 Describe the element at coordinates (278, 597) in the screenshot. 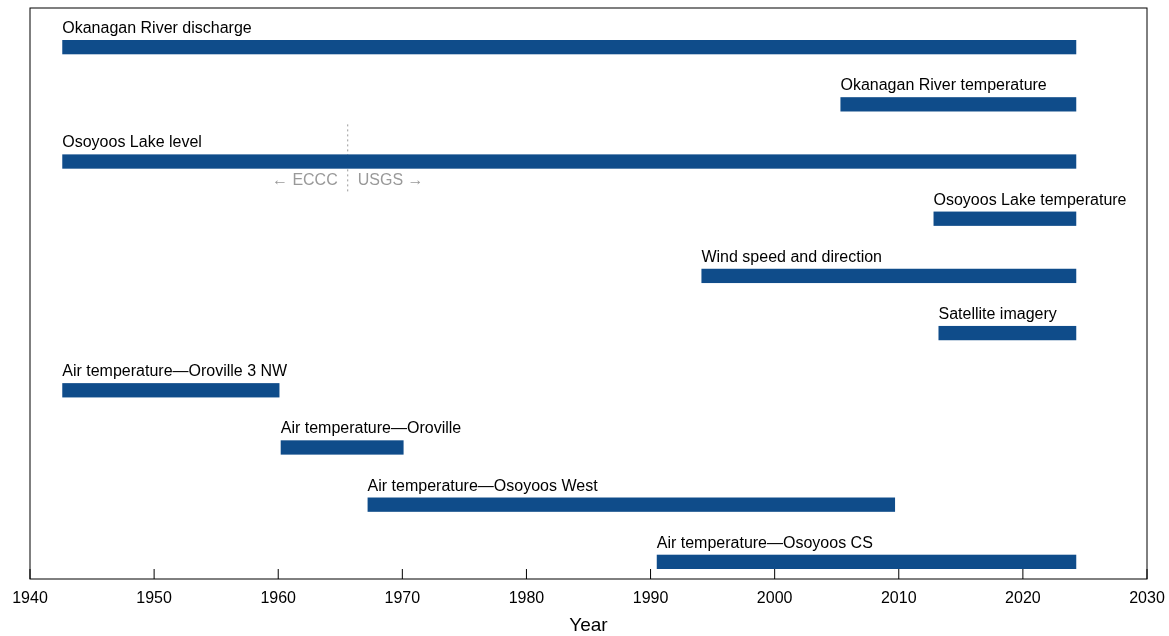

I see `x-tick-label: 1960` at that location.